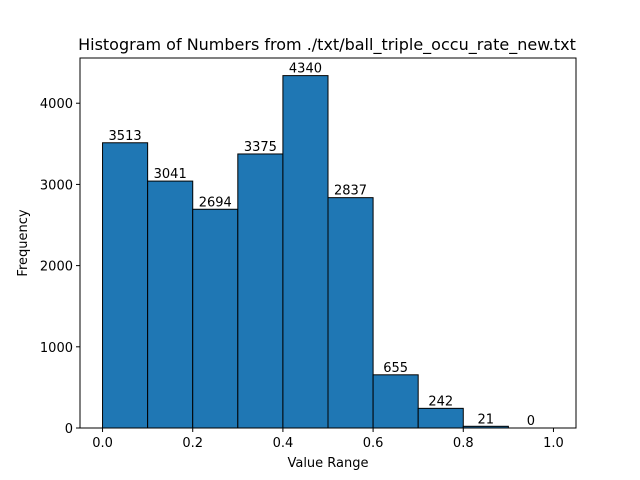  I want to click on x-axis-ticks: 0.0 0.2 0.4 0.6 0.8 1.0, so click(328, 439).